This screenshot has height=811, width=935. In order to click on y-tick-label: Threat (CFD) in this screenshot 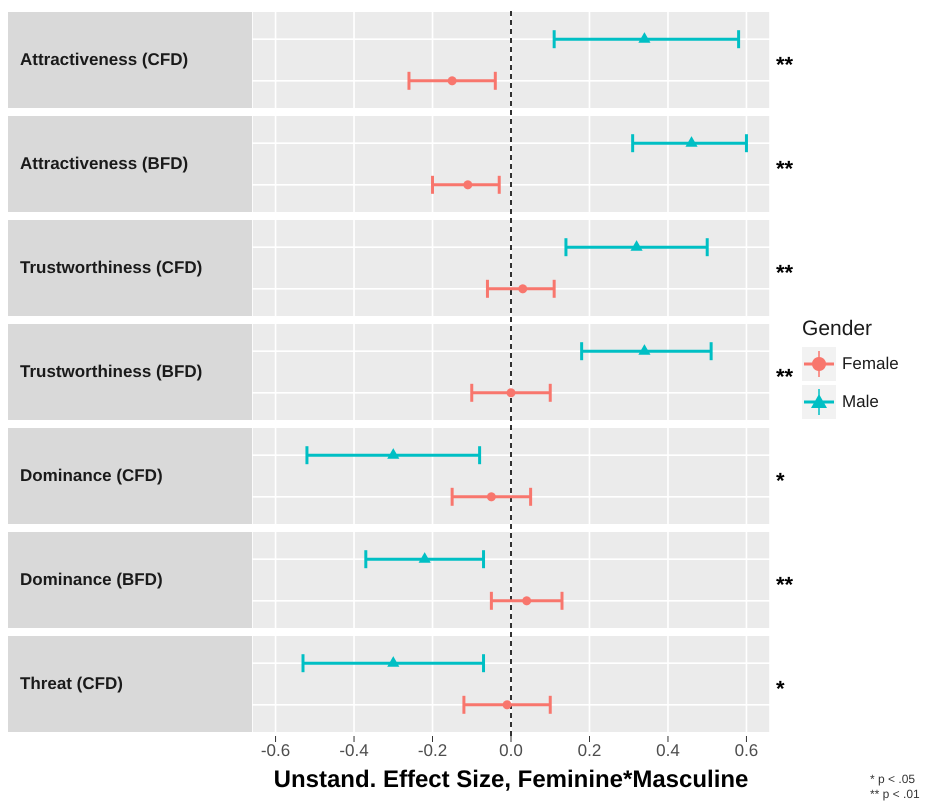, I will do `click(71, 684)`.